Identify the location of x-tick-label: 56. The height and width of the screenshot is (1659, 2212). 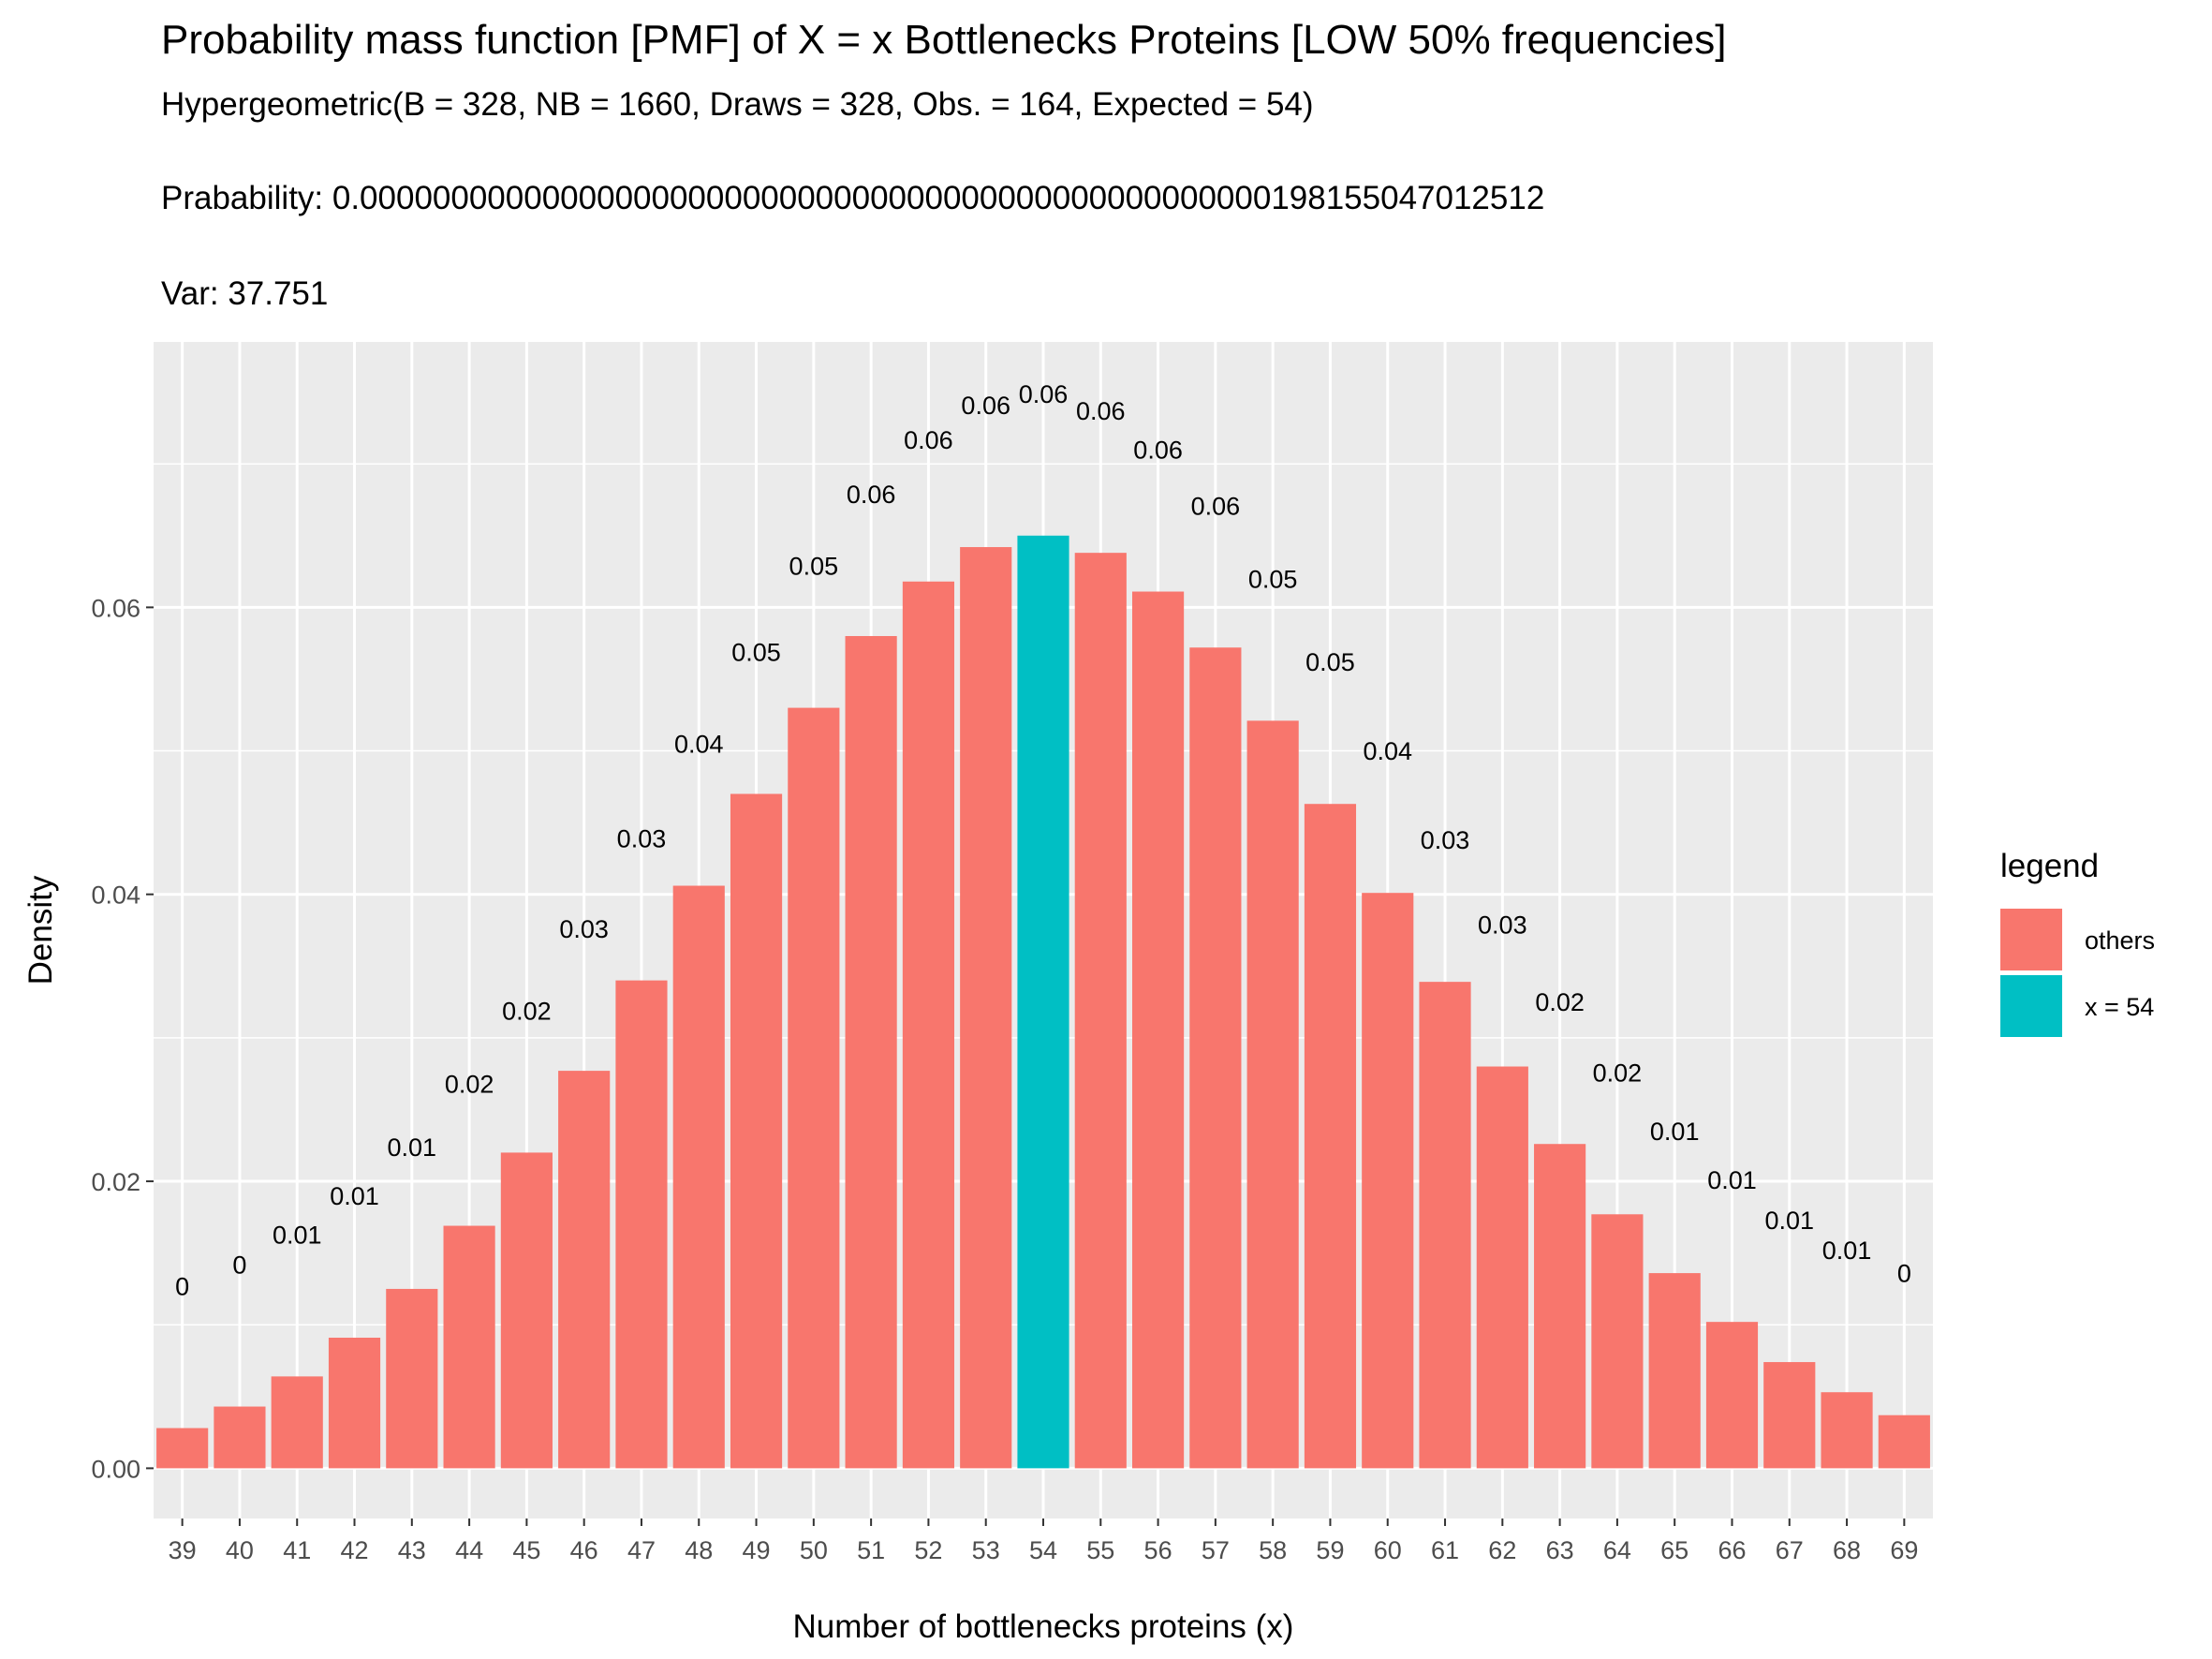
(1158, 1550).